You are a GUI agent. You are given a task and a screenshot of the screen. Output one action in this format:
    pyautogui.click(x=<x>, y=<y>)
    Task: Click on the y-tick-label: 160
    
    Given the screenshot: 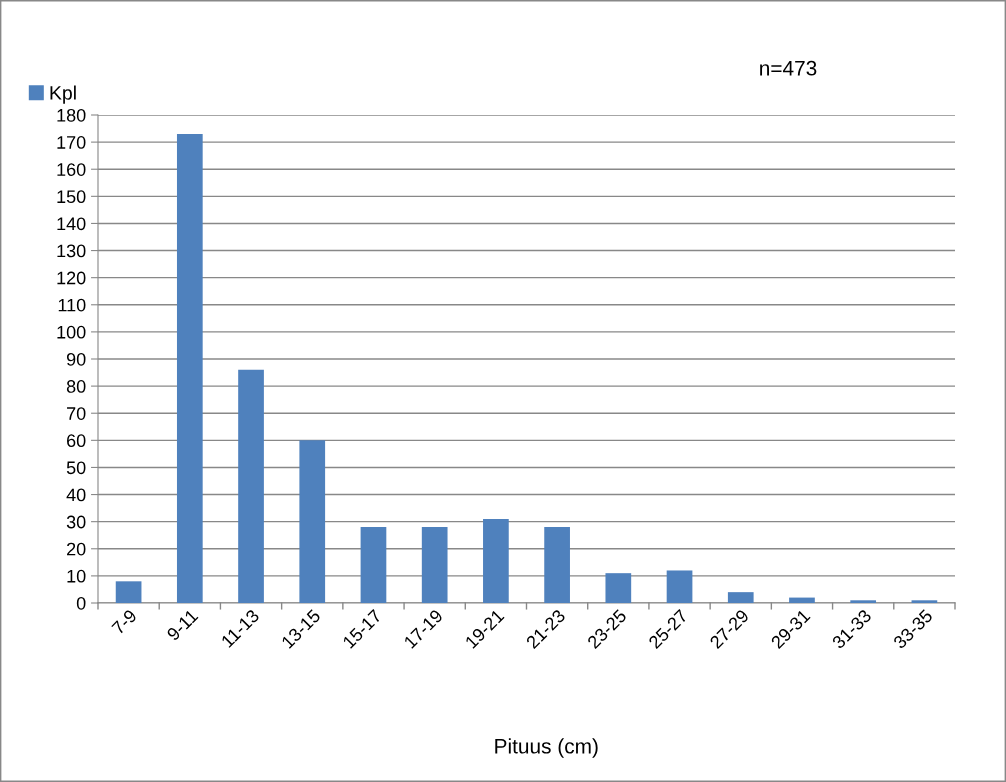 What is the action you would take?
    pyautogui.click(x=71, y=169)
    